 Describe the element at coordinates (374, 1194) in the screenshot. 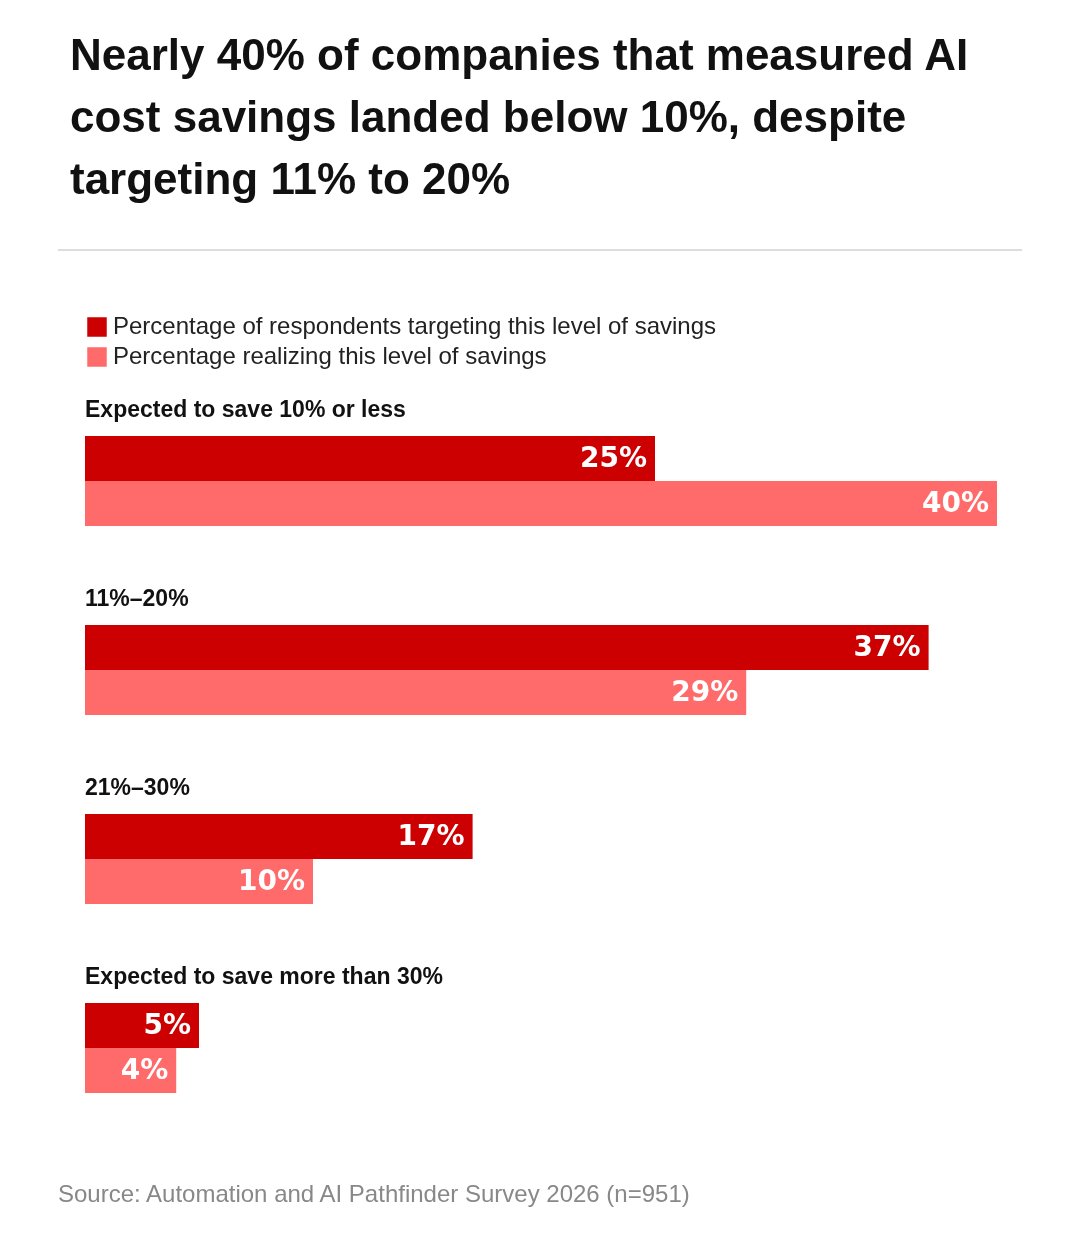

I see `source-note: Source: Automation and AI Pathfinder Survey 2026 (n=951)` at that location.